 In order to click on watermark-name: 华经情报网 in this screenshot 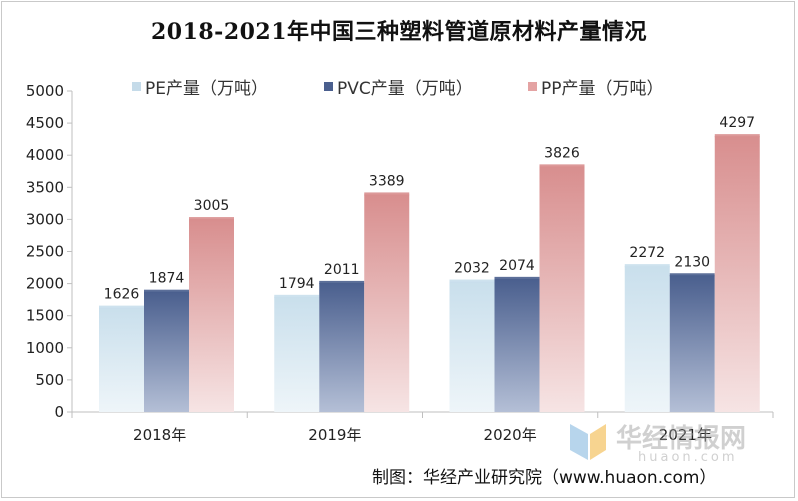, I will do `click(681, 439)`.